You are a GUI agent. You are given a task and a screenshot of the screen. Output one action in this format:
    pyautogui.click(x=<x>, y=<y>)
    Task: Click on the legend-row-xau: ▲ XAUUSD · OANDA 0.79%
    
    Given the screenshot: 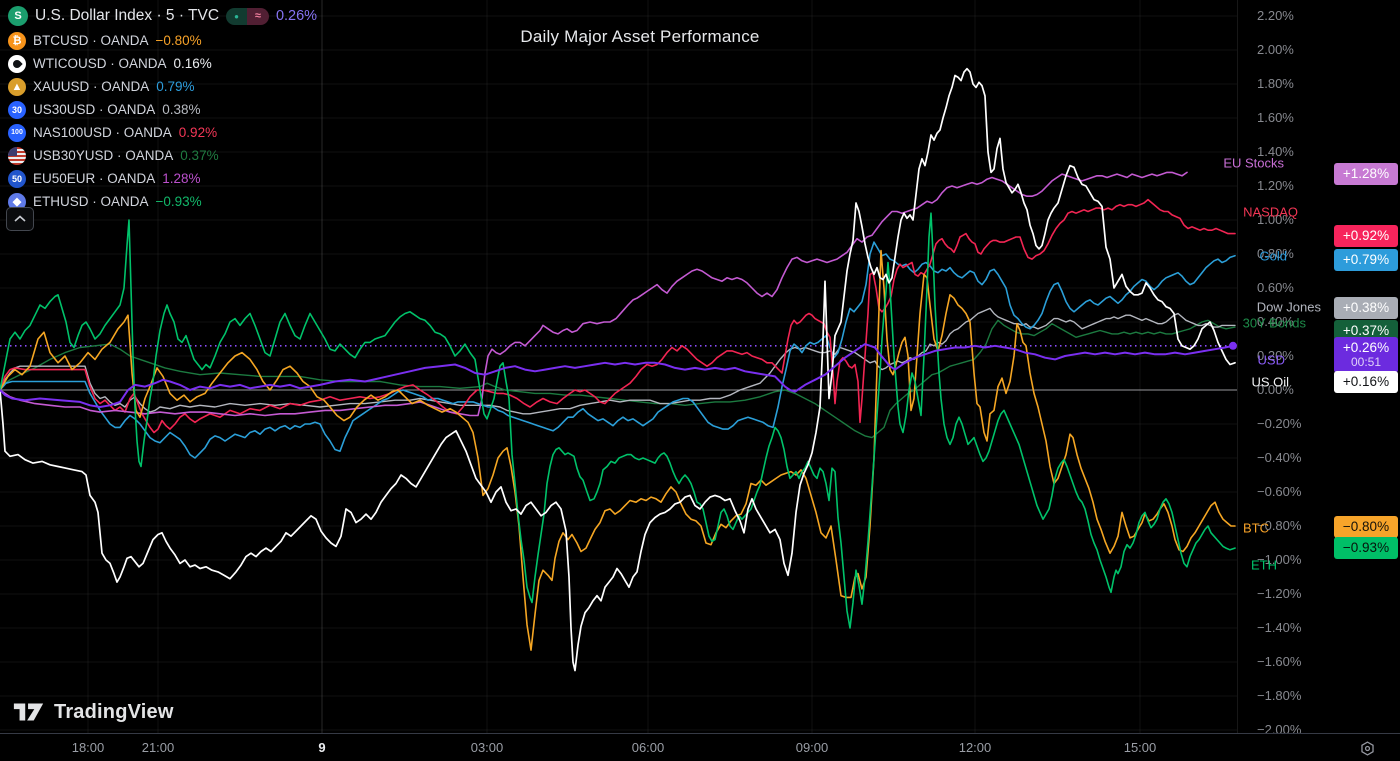 What is the action you would take?
    pyautogui.click(x=162, y=86)
    